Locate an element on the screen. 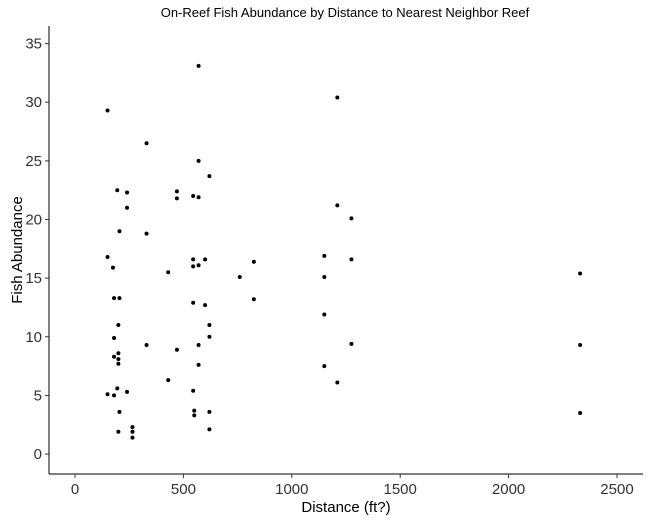  x-tick-label-2500: 2500 is located at coordinates (616, 489).